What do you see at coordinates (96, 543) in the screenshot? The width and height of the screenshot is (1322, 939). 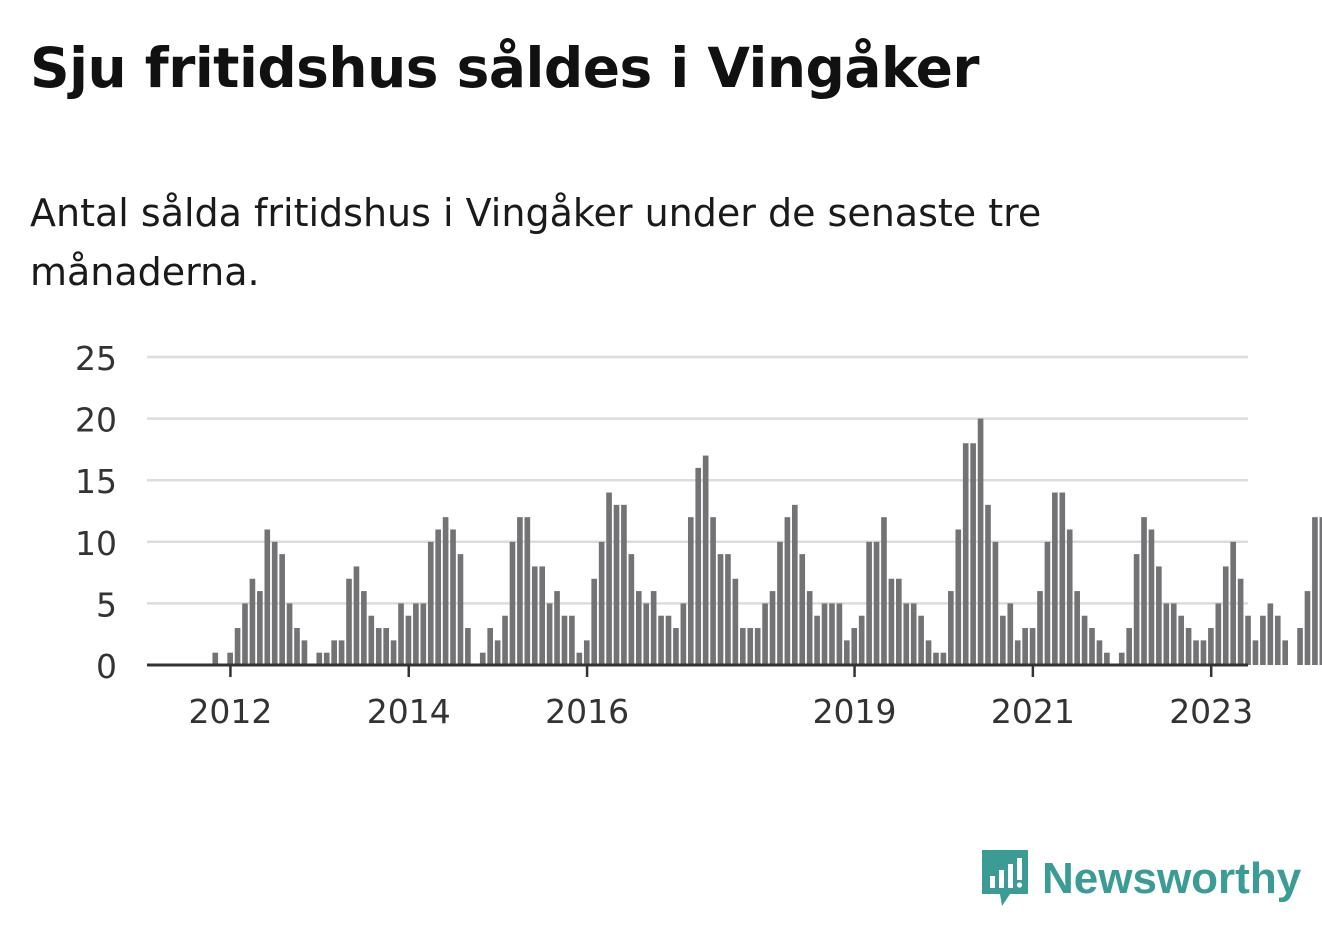 I see `y-tick-label: 10` at bounding box center [96, 543].